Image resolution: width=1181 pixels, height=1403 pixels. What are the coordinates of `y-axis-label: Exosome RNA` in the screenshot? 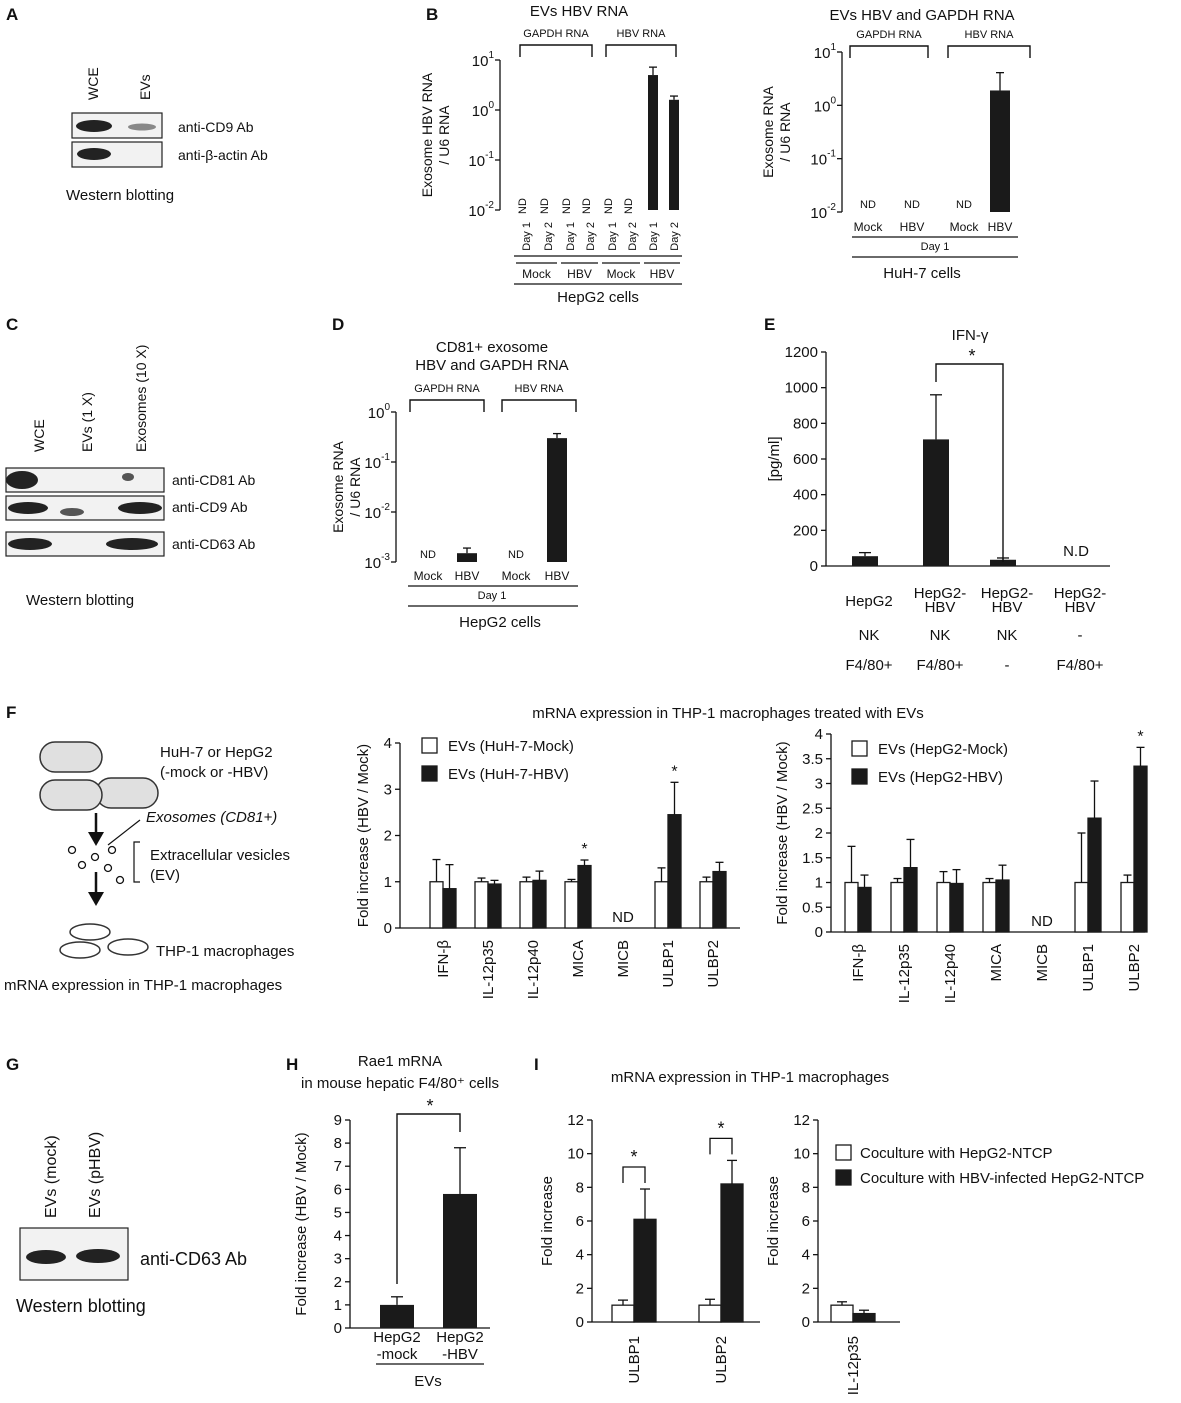 It's located at (338, 486).